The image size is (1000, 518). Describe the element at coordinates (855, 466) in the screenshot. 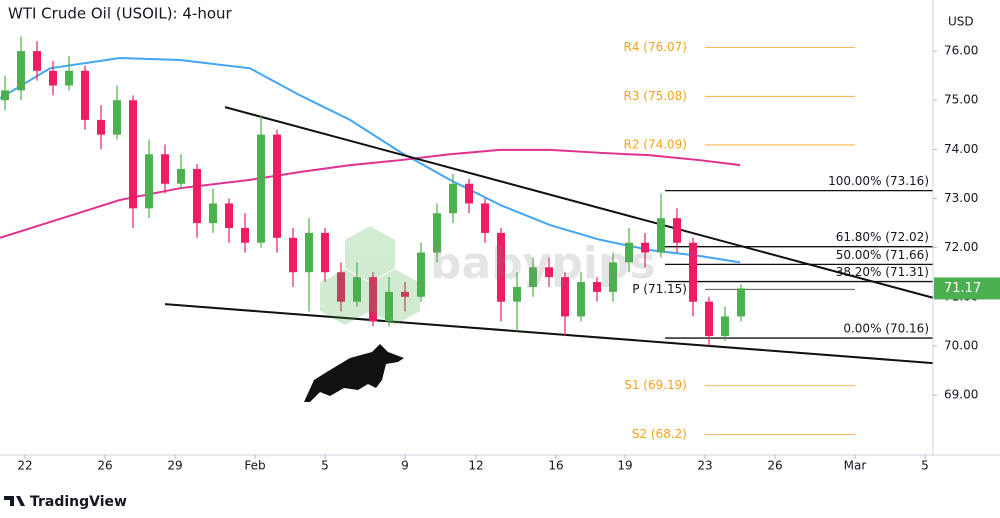

I see `x-tick-label: Mar` at that location.